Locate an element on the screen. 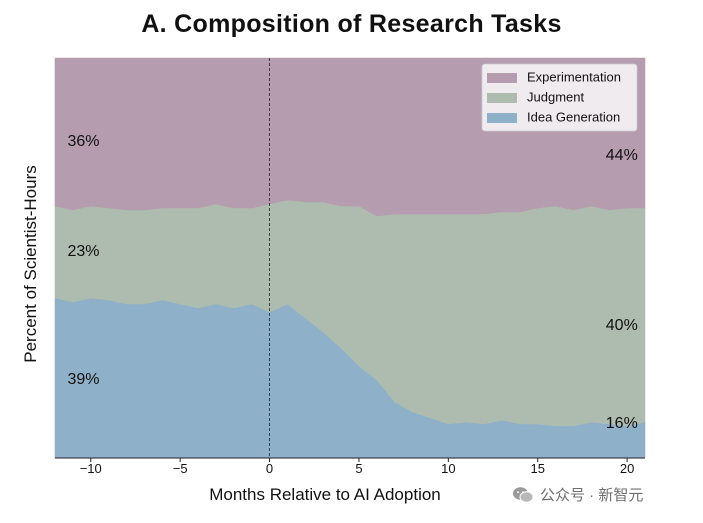  y-axis-label: Percent of Scientist-Hours is located at coordinates (30, 263).